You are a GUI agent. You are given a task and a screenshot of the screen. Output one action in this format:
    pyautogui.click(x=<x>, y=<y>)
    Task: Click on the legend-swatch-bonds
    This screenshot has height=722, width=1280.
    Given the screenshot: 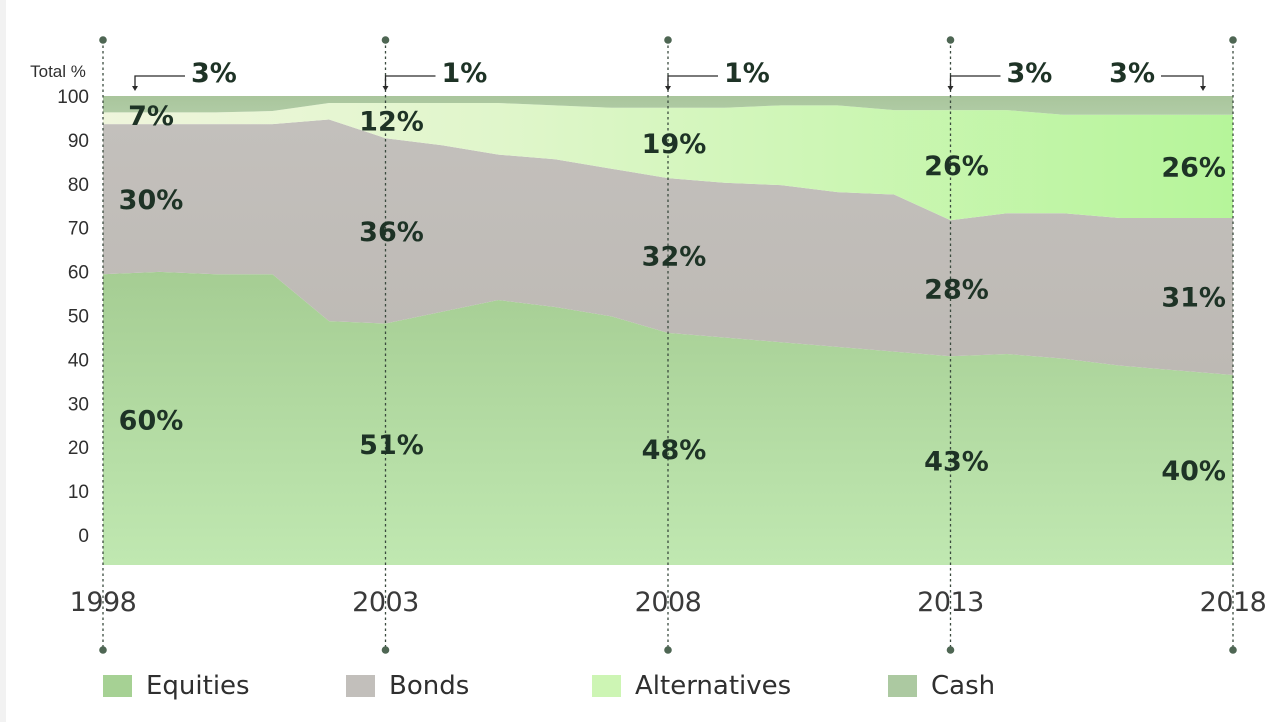 What is the action you would take?
    pyautogui.click(x=360, y=686)
    